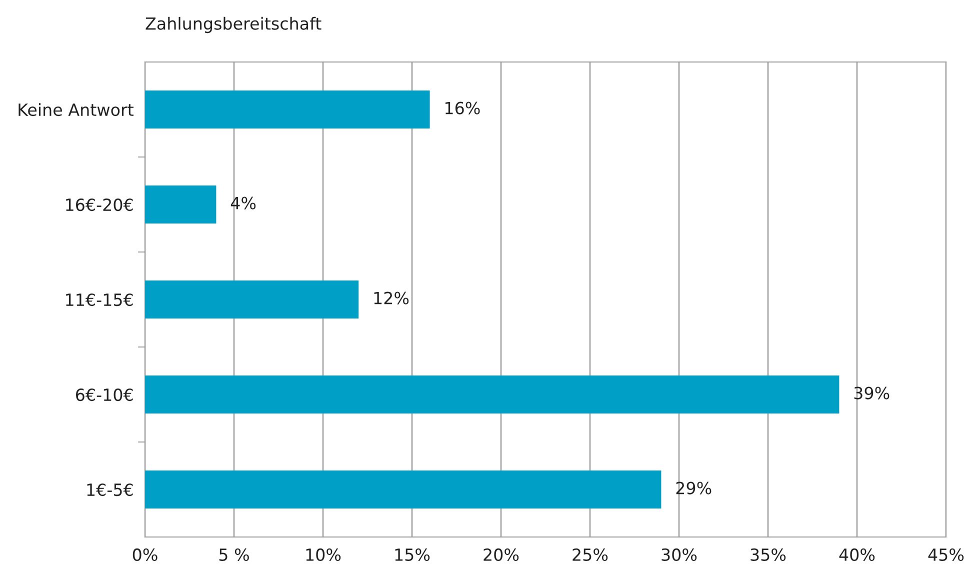 This screenshot has height=569, width=973. I want to click on x-tick-label: 0%, so click(145, 555).